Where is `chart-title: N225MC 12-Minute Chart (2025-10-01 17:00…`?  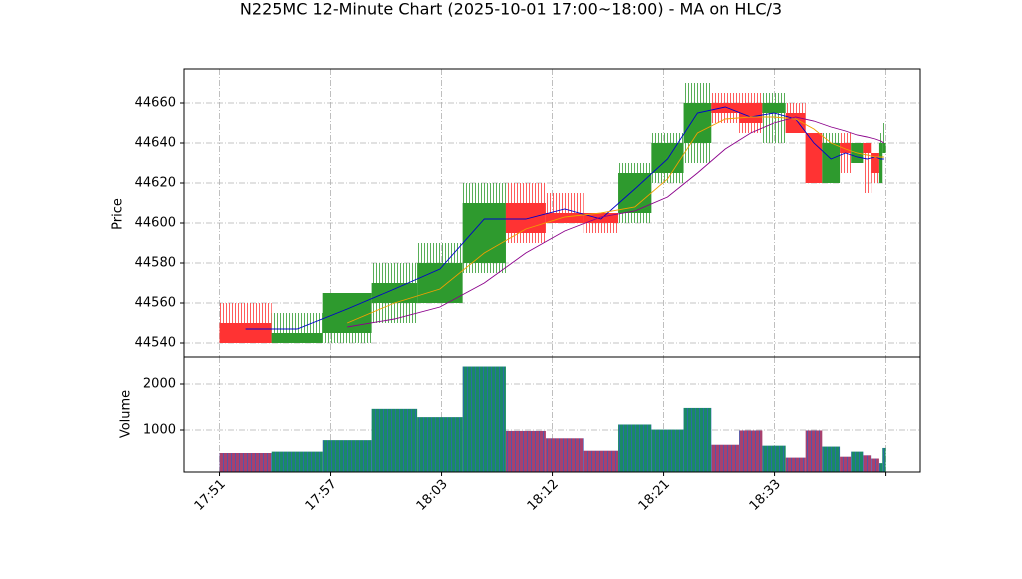 chart-title: N225MC 12-Minute Chart (2025-10-01 17:00… is located at coordinates (511, 9).